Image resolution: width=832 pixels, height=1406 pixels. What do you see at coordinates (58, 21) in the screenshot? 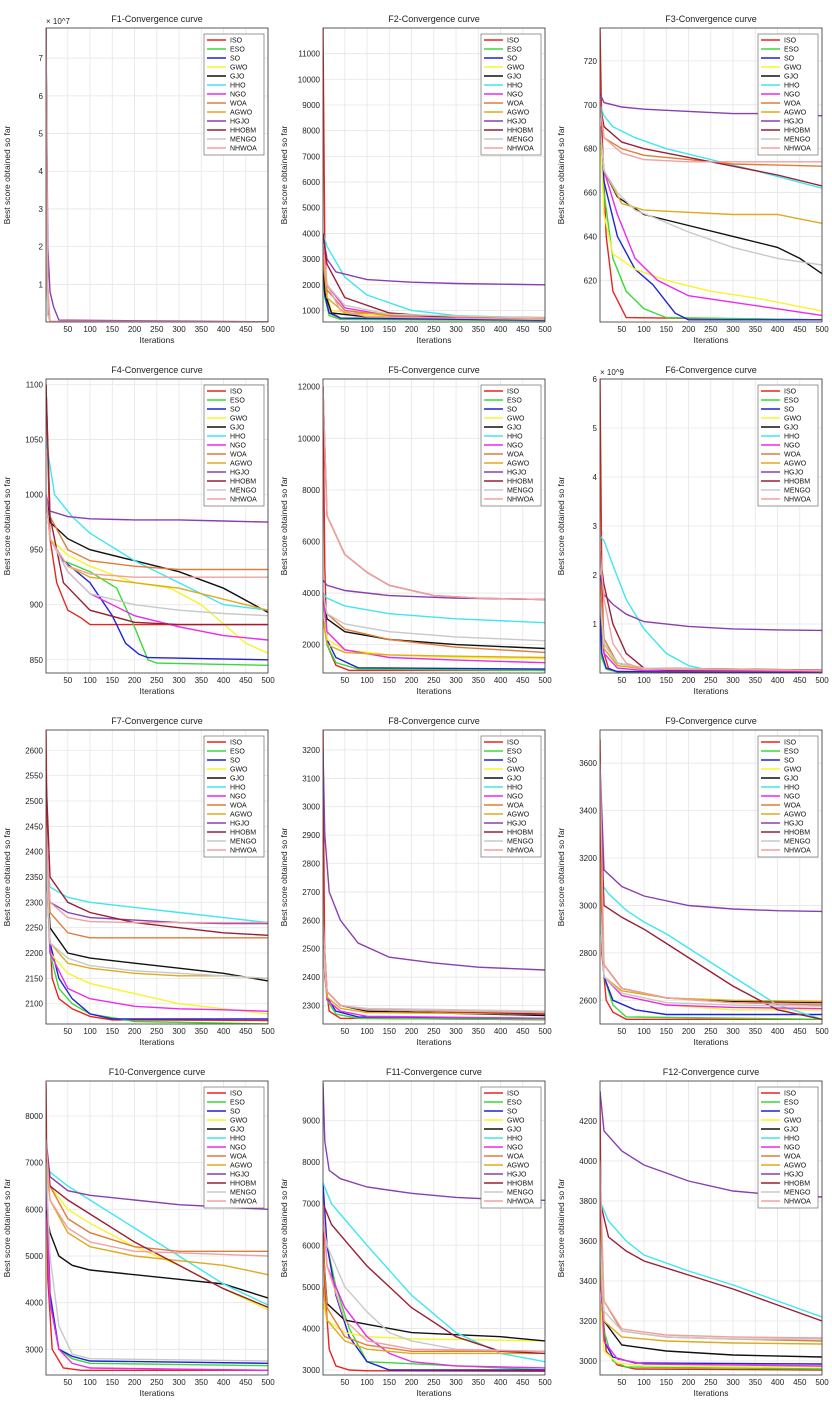
I see `y-exponent-label: × 10^7` at bounding box center [58, 21].